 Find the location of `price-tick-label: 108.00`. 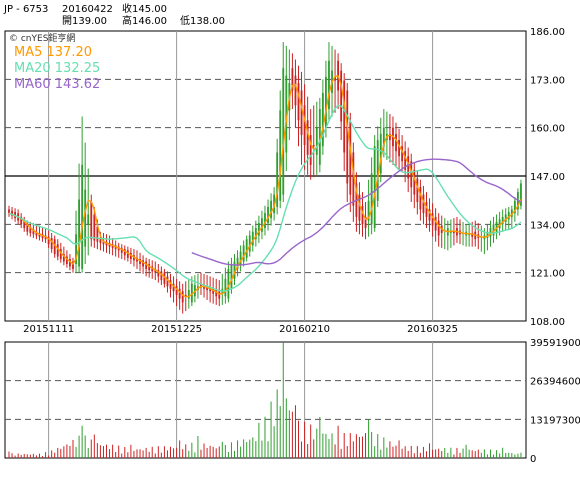

price-tick-label: 108.00 is located at coordinates (547, 322).